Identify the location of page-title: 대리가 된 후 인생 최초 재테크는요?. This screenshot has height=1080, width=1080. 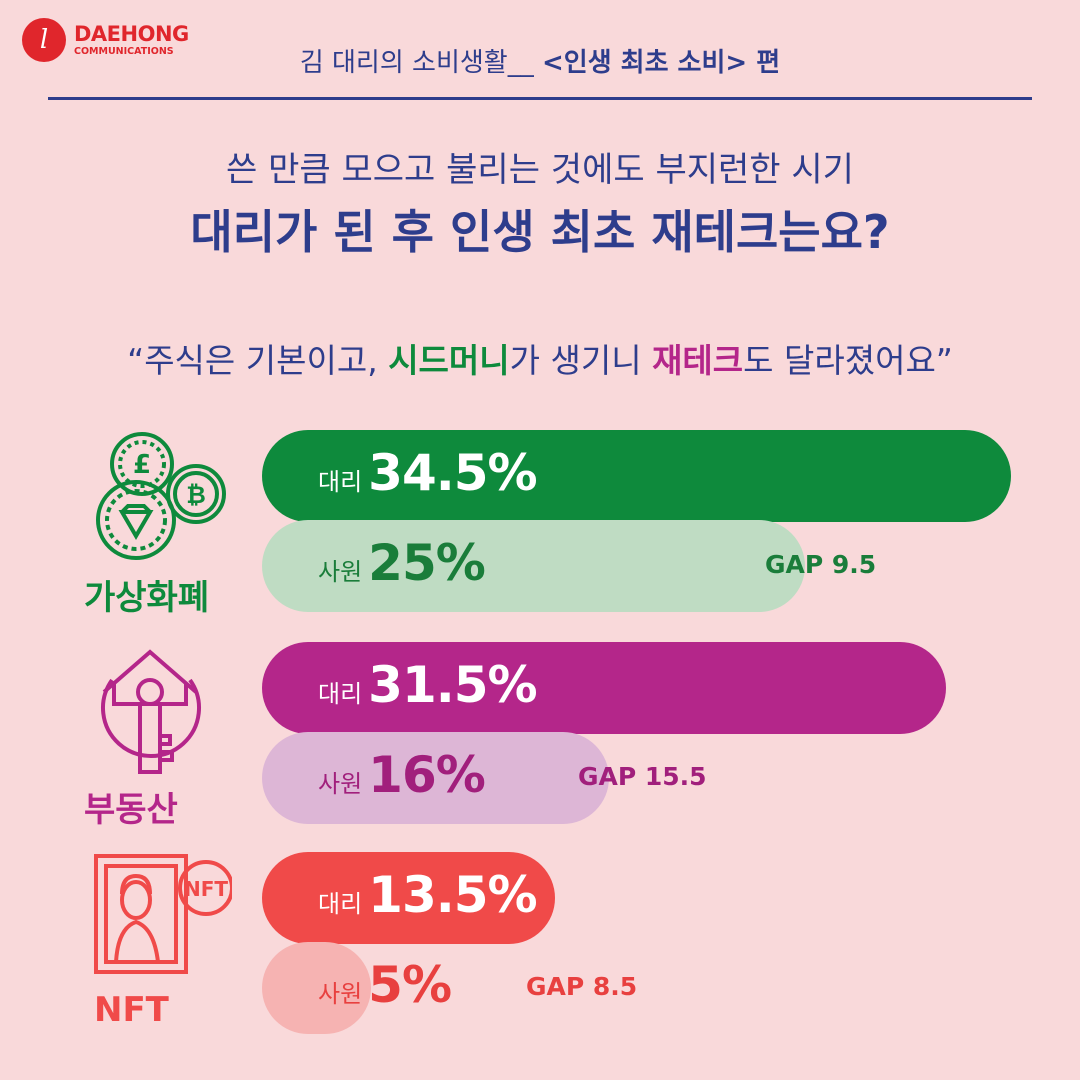
(540, 232).